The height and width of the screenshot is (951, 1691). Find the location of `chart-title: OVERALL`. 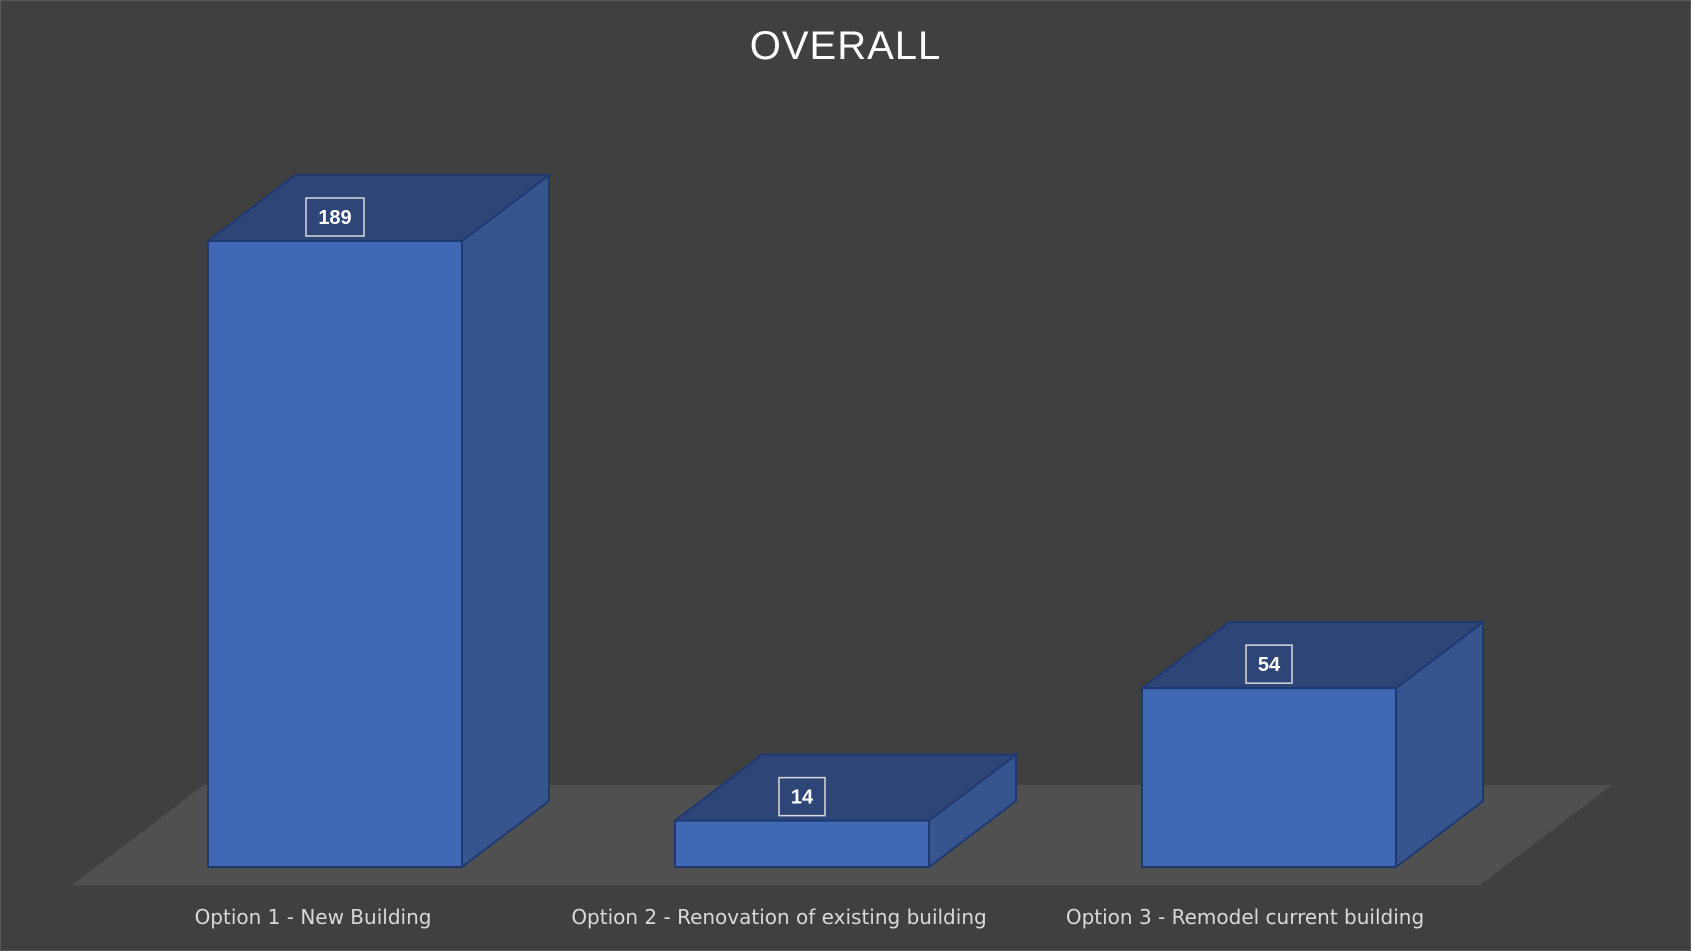

chart-title: OVERALL is located at coordinates (845, 46).